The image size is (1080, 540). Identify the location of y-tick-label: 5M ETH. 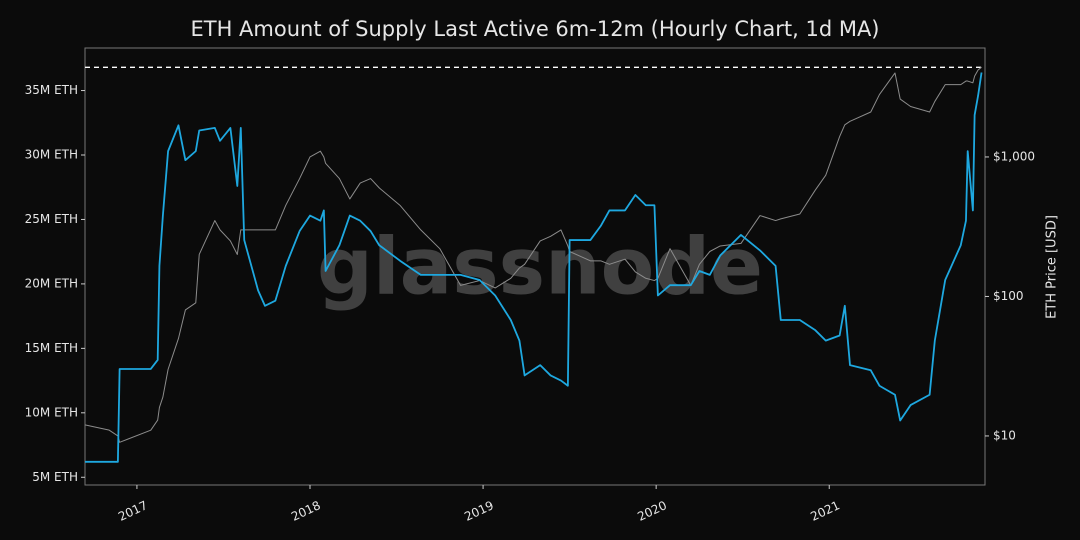
(55, 477).